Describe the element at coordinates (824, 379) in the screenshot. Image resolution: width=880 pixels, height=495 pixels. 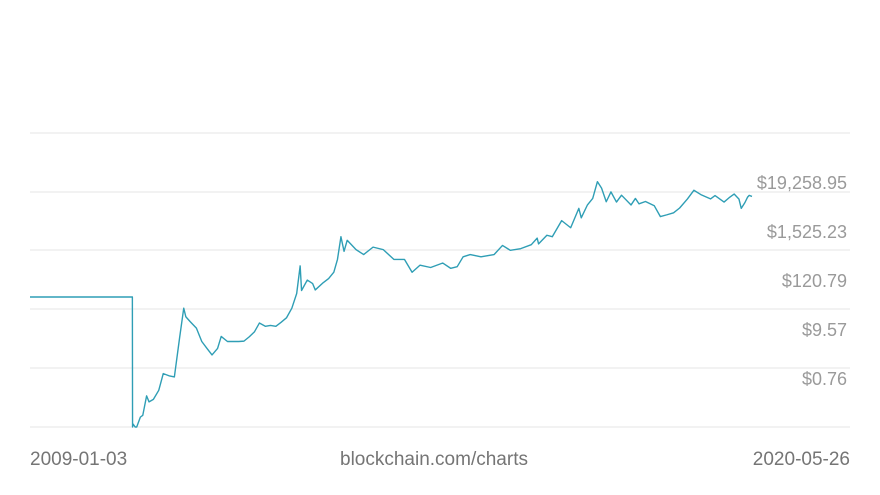
I see `y-tick-label: $0.76` at that location.